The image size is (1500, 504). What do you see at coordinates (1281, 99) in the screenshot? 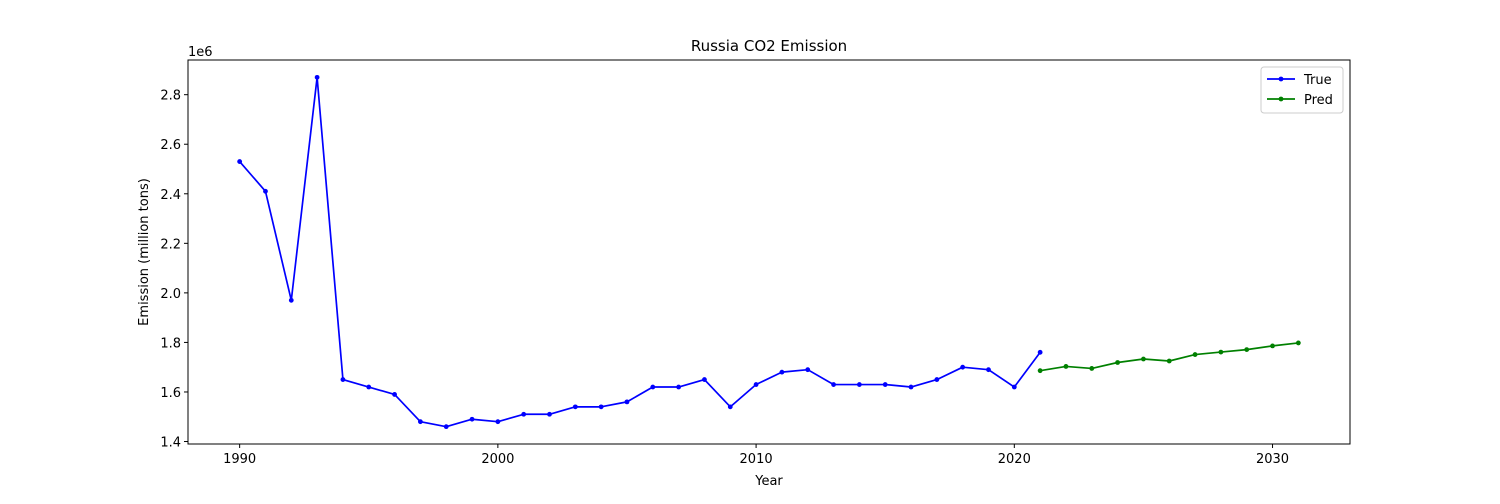
I see `legend-marker-pred` at bounding box center [1281, 99].